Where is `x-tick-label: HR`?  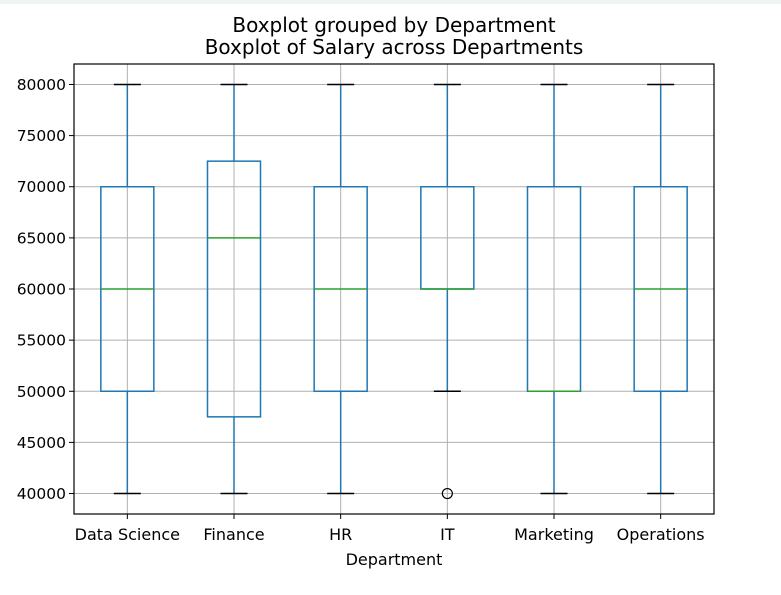 x-tick-label: HR is located at coordinates (340, 534).